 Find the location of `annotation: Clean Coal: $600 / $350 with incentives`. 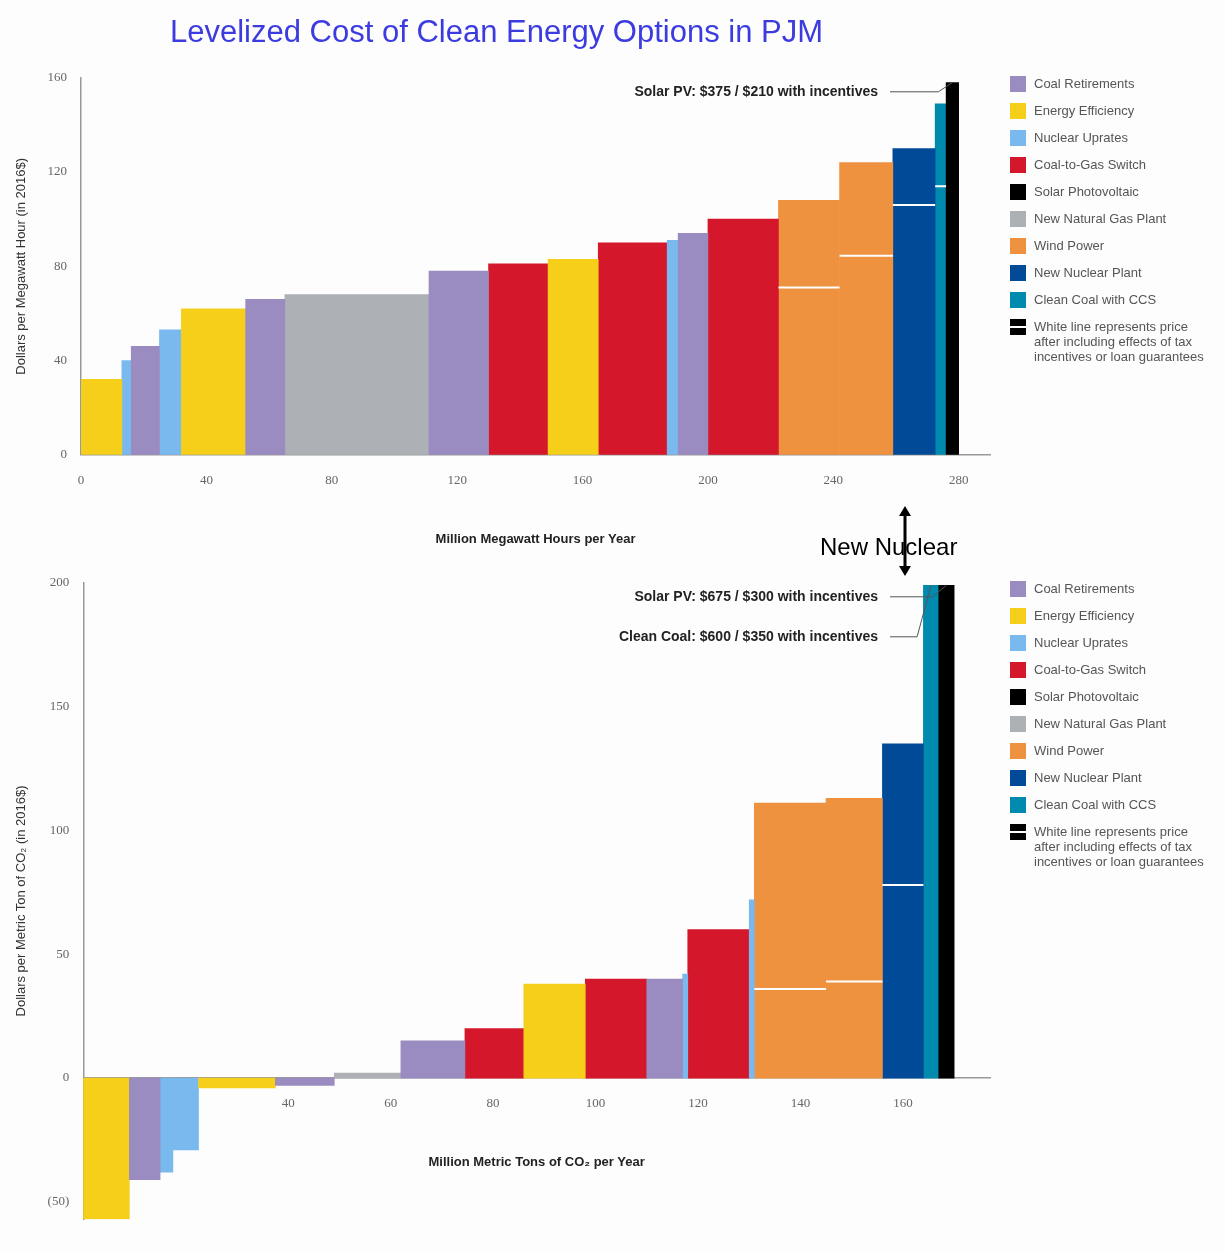

annotation: Clean Coal: $600 / $350 with incentives is located at coordinates (748, 635).